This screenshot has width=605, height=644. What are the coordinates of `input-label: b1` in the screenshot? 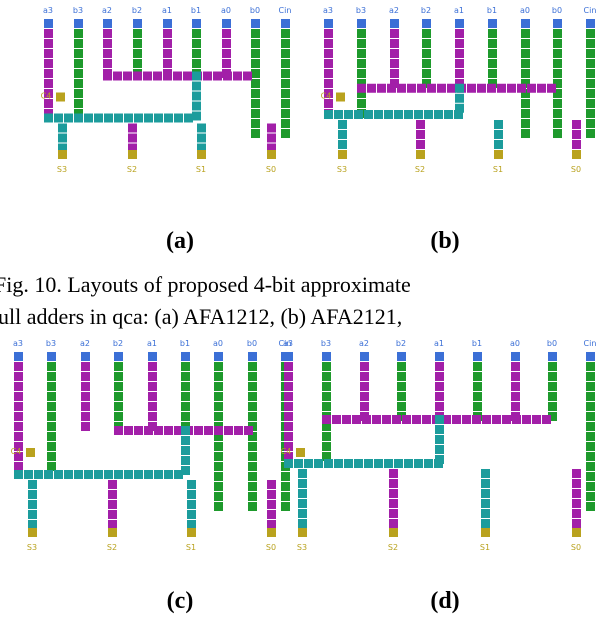 It's located at (477, 343).